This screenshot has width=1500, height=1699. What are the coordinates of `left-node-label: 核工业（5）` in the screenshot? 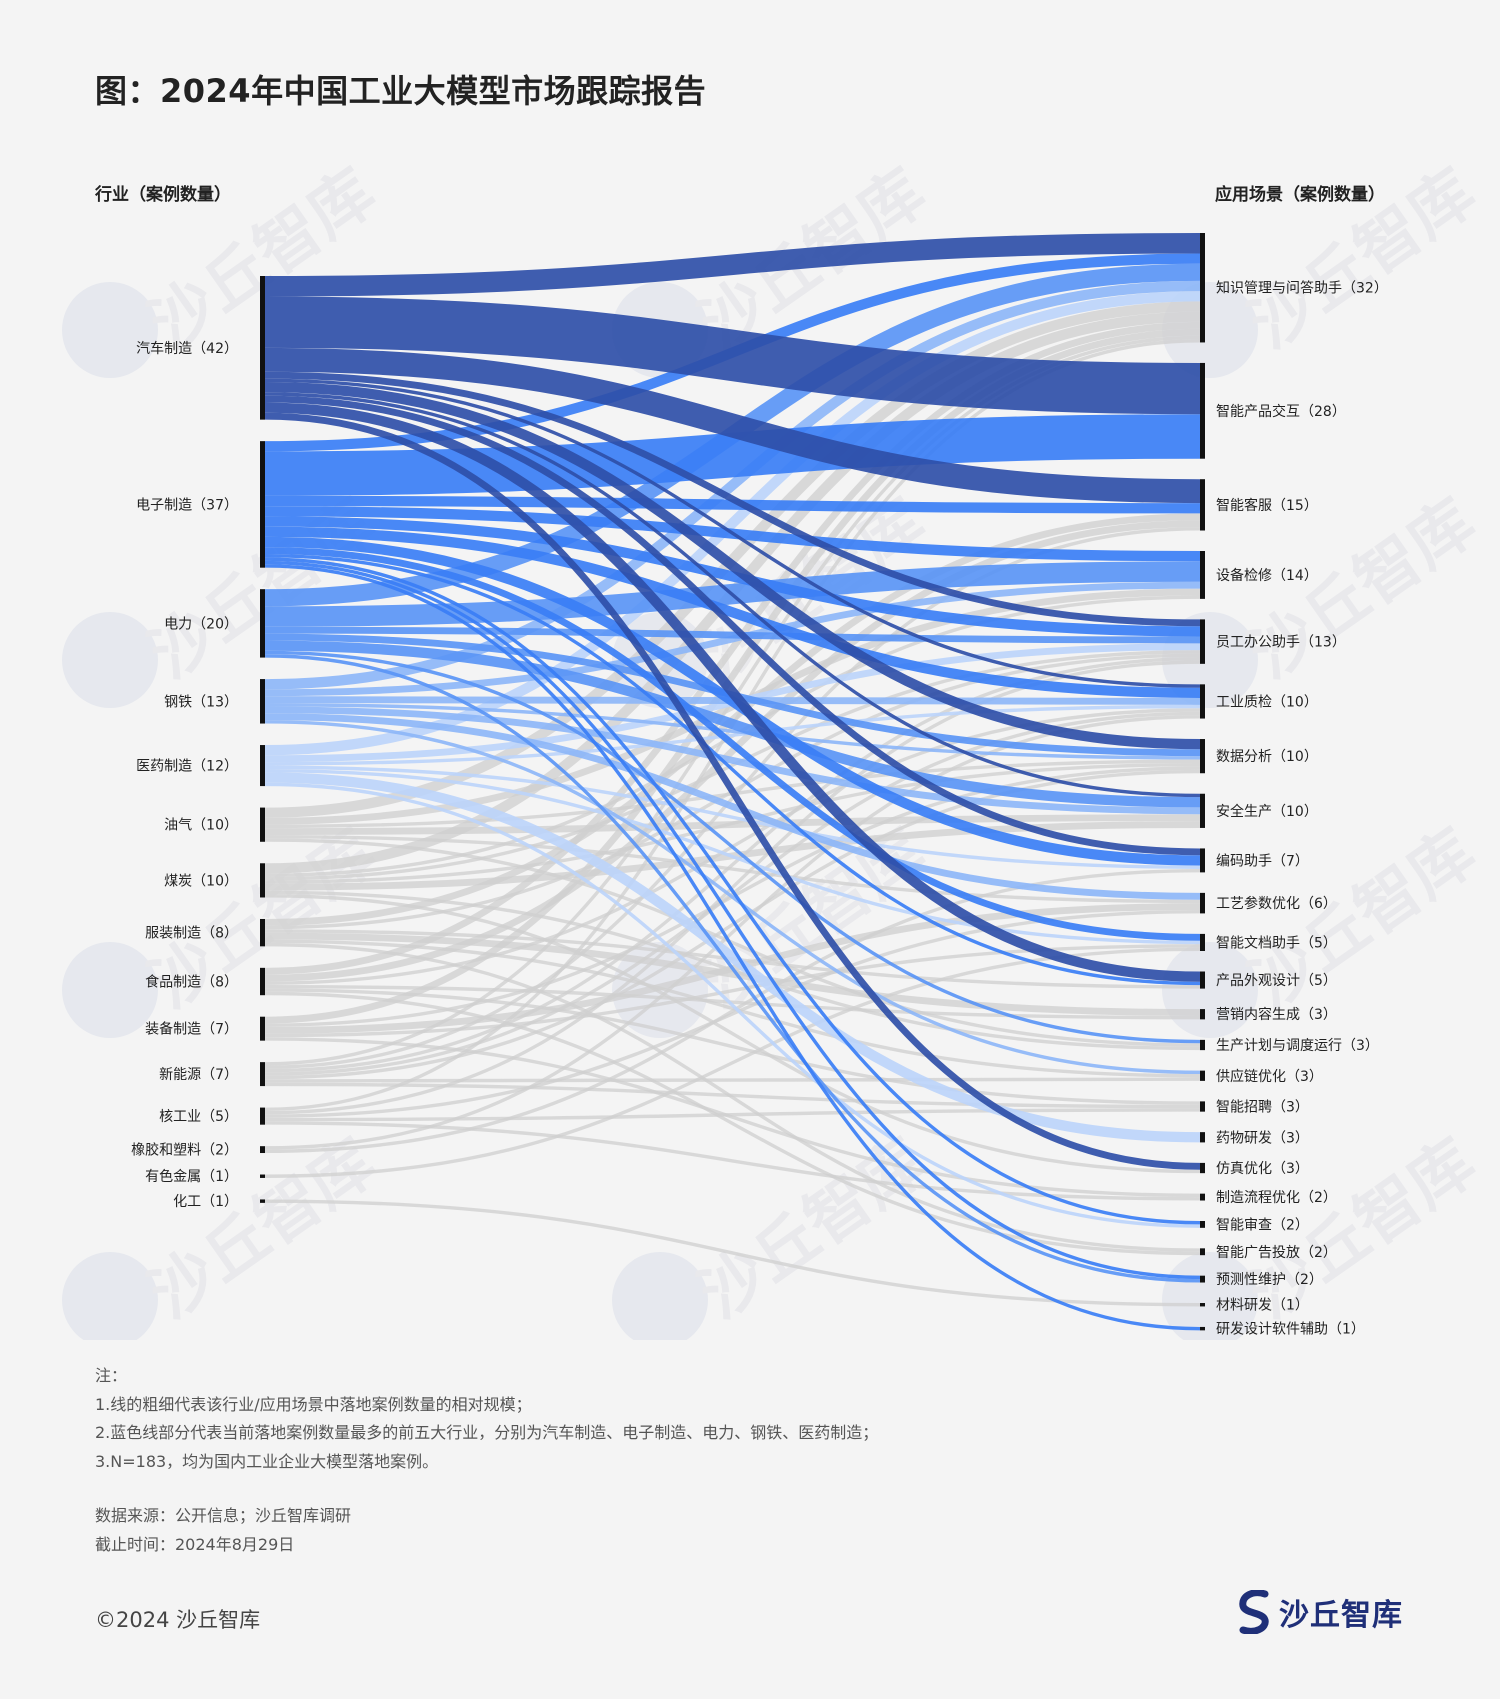 It's located at (198, 1117).